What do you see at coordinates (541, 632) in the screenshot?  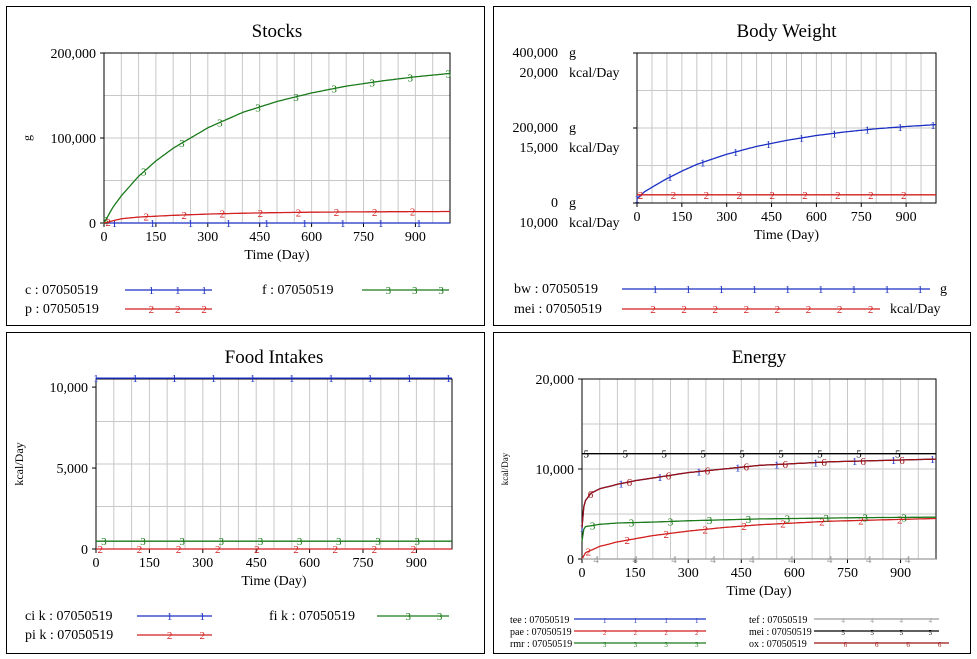 I see `legend-label: pae : 07050519` at bounding box center [541, 632].